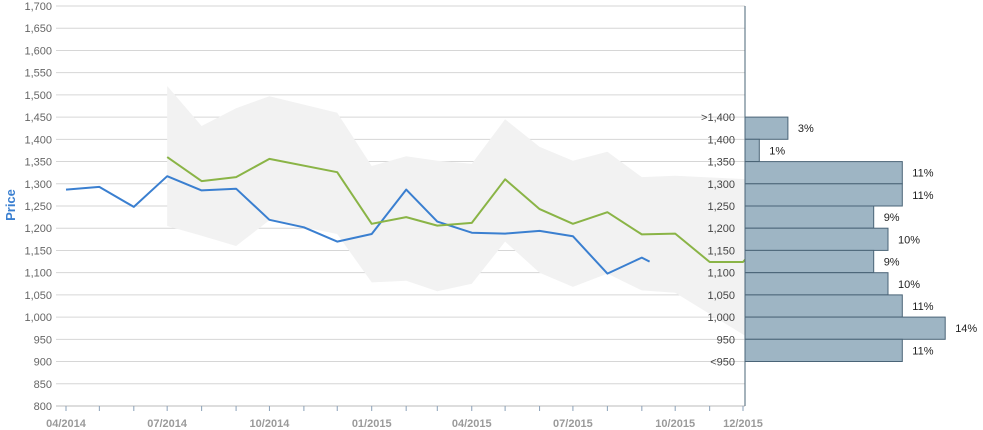 The height and width of the screenshot is (430, 983). What do you see at coordinates (721, 163) in the screenshot?
I see `bin-label: 1,350` at bounding box center [721, 163].